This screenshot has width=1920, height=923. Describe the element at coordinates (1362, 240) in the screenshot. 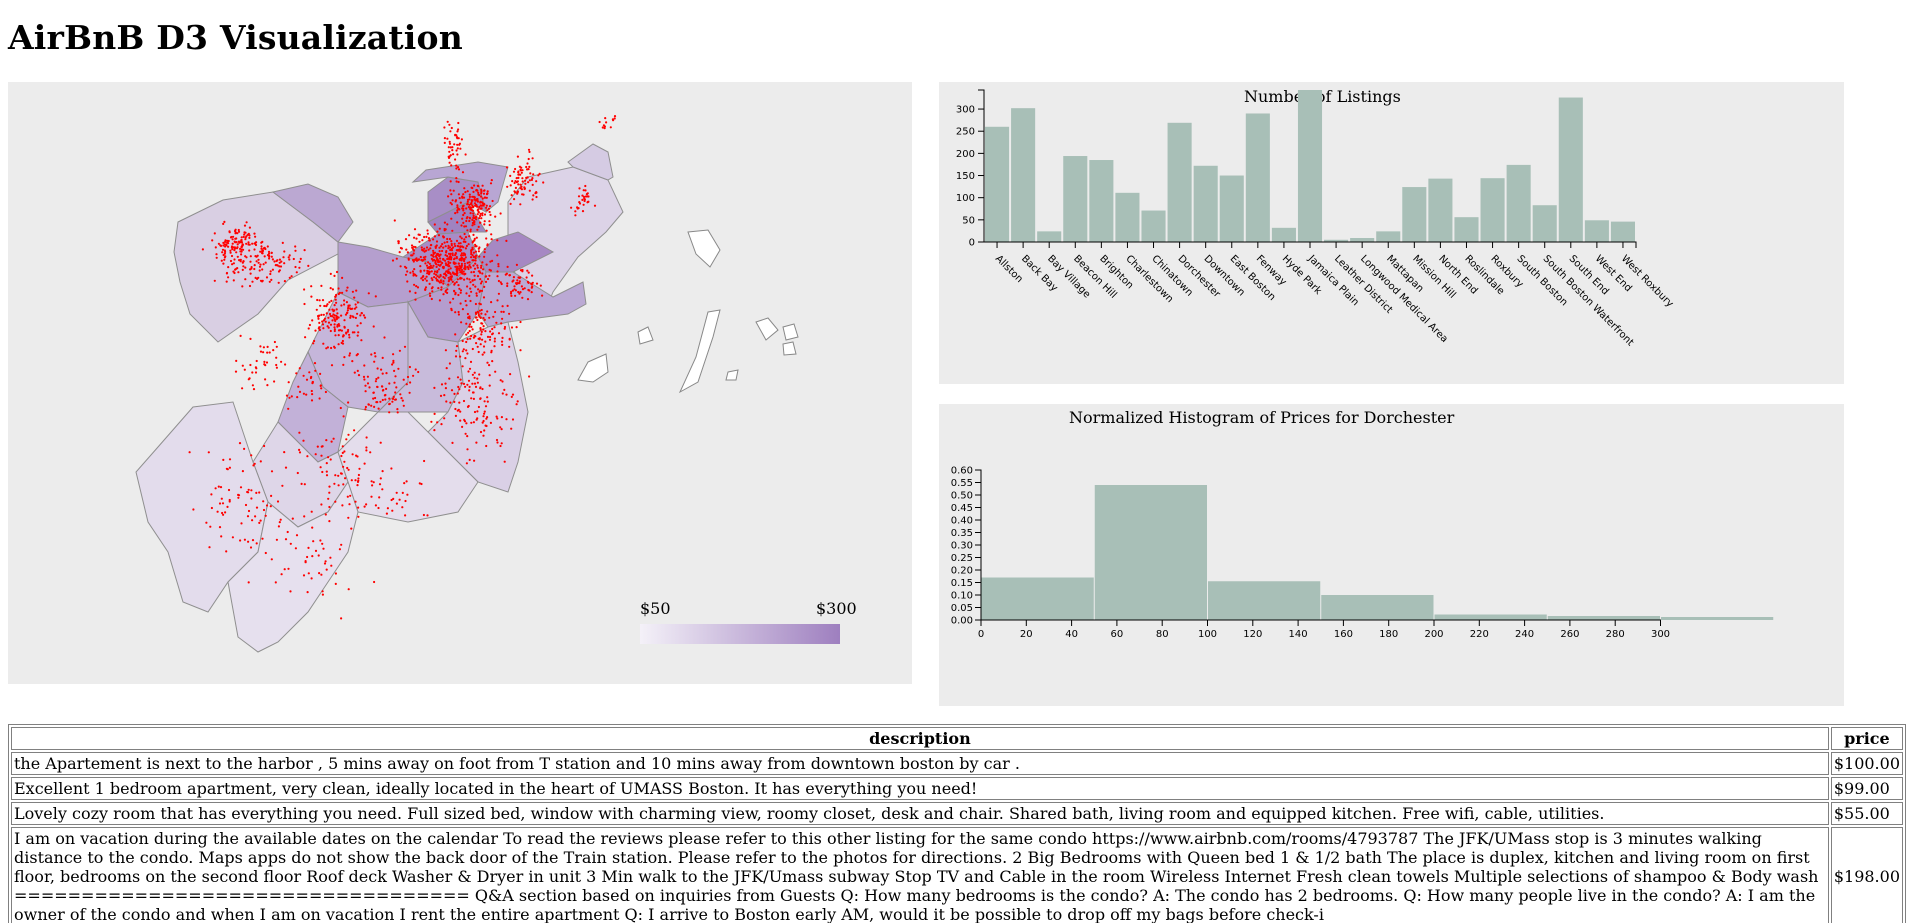

I see `bar-longwood-medical-area` at that location.